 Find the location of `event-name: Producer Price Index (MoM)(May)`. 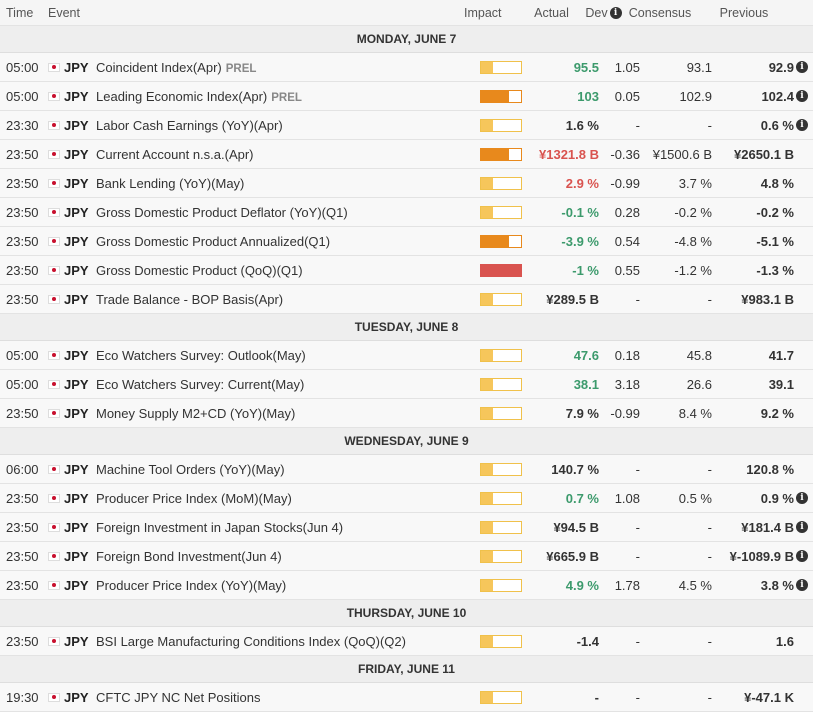

event-name: Producer Price Index (MoM)(May) is located at coordinates (194, 498).